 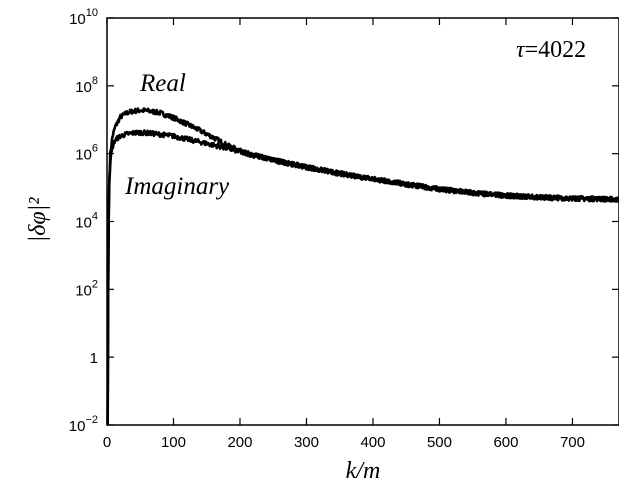 What do you see at coordinates (173, 442) in the screenshot?
I see `x-tick-label: 100` at bounding box center [173, 442].